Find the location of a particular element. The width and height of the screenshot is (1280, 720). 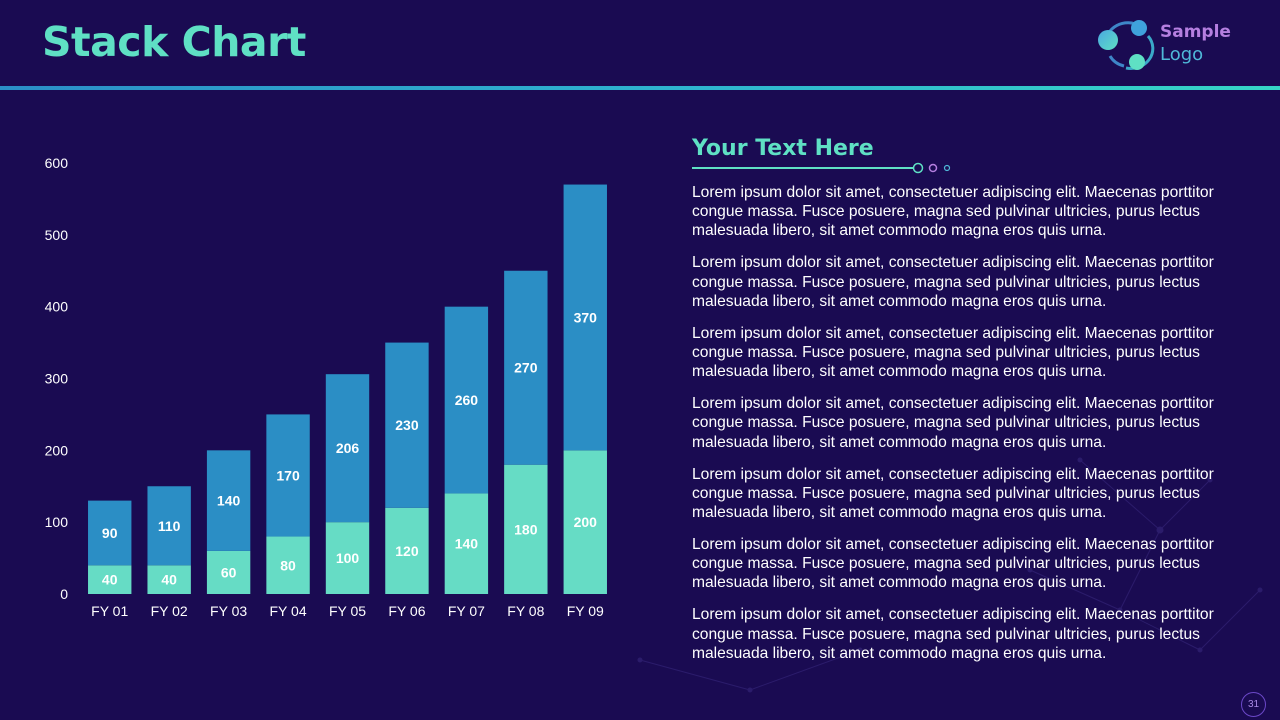

bar-data-label: 100 is located at coordinates (348, 558).